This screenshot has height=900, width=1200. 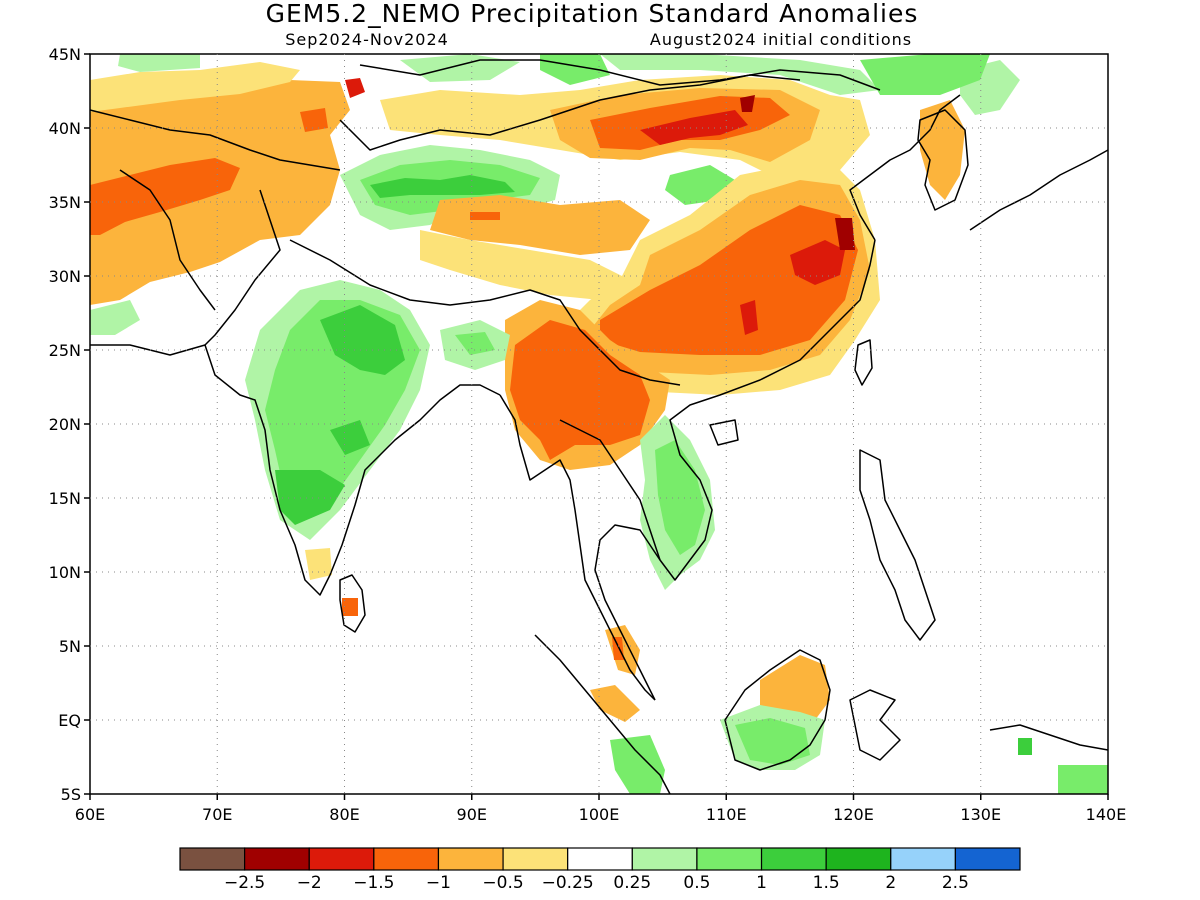 What do you see at coordinates (244, 883) in the screenshot?
I see `colorbar-label: −2.5` at bounding box center [244, 883].